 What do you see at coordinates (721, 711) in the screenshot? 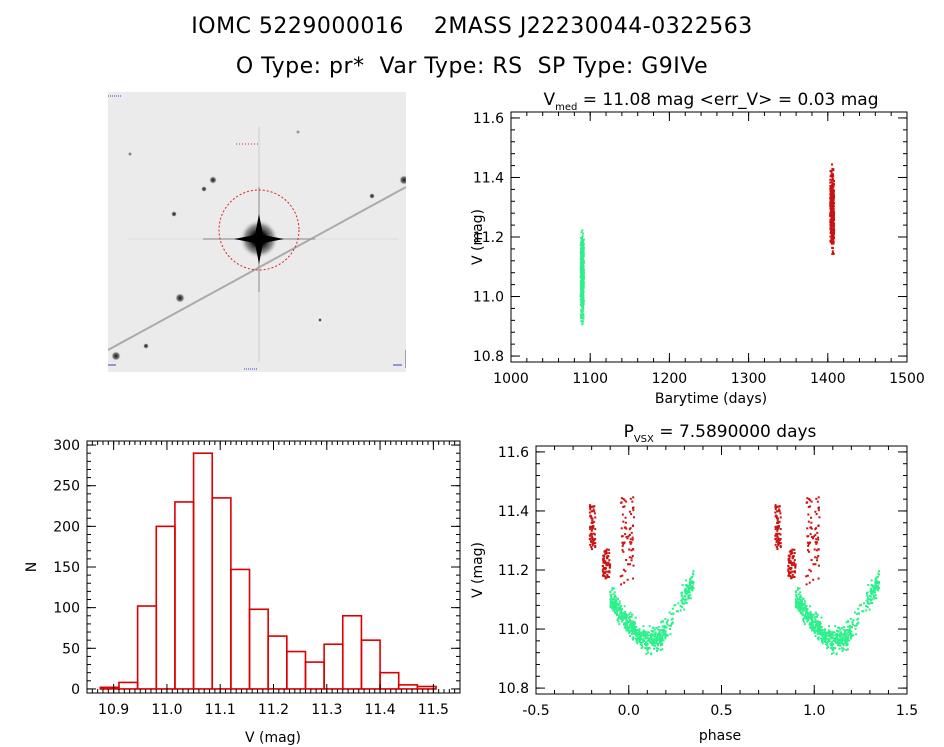
I see `phased-xtick-label: 0.5` at bounding box center [721, 711].